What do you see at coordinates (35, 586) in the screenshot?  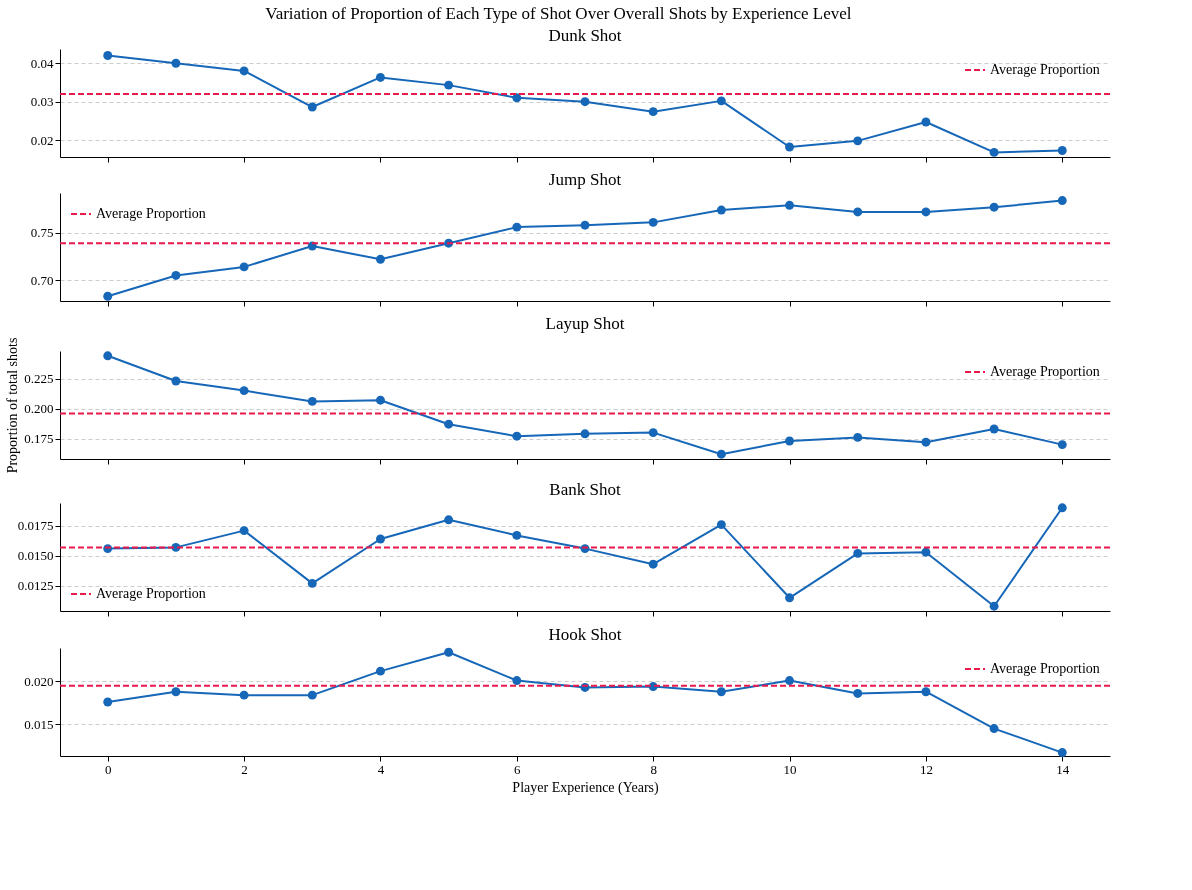 I see `y-tick-label: 0.0125` at bounding box center [35, 586].